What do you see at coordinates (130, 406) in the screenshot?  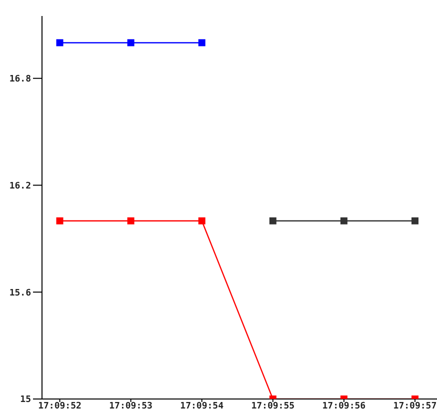 I see `x-tick-label: 17:09:53` at bounding box center [130, 406].